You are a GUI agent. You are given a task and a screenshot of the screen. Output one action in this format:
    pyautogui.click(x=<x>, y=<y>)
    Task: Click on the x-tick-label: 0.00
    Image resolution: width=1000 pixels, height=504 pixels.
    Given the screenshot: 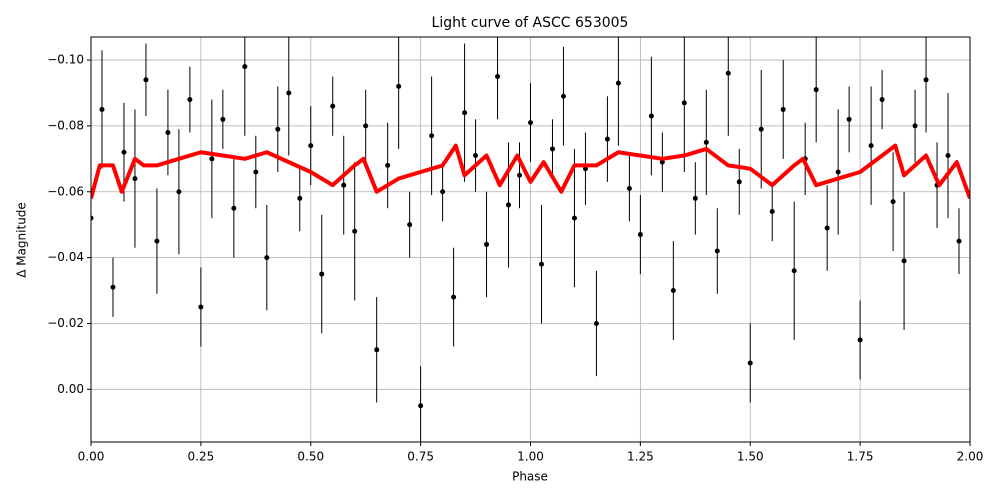 What is the action you would take?
    pyautogui.click(x=91, y=457)
    